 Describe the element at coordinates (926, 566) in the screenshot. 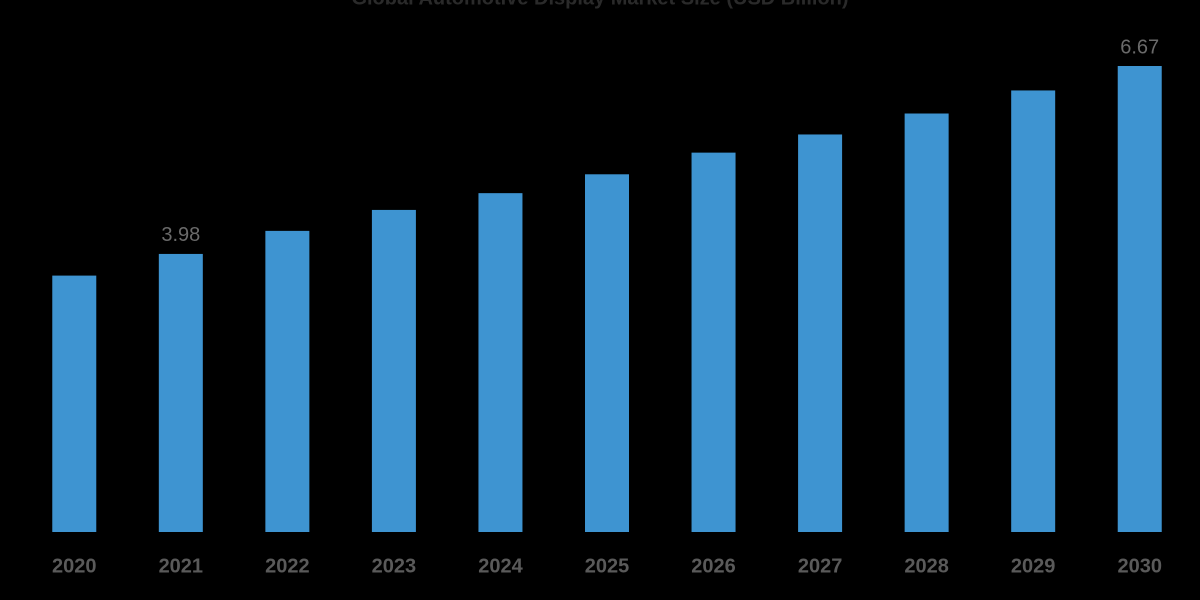

I see `x-tick-label: 2028` at that location.